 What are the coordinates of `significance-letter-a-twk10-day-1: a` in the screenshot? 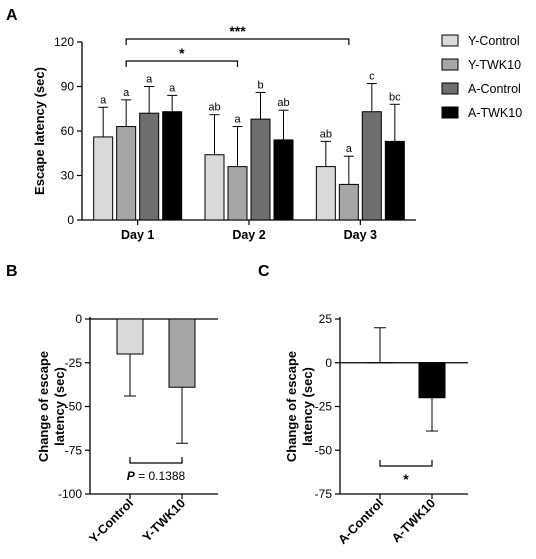 It's located at (172, 88).